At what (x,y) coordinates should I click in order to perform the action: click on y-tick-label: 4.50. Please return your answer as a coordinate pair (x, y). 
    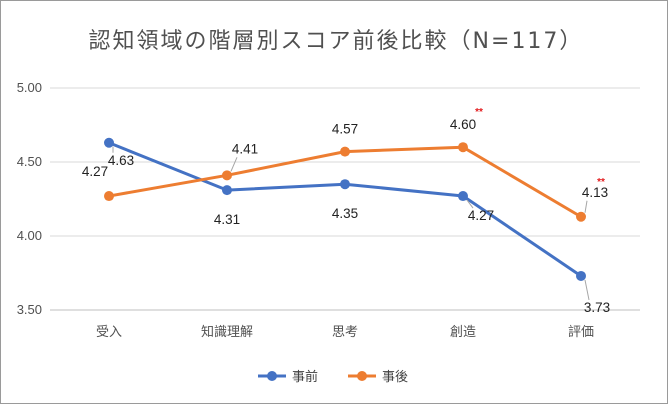
    Looking at the image, I should click on (29, 161).